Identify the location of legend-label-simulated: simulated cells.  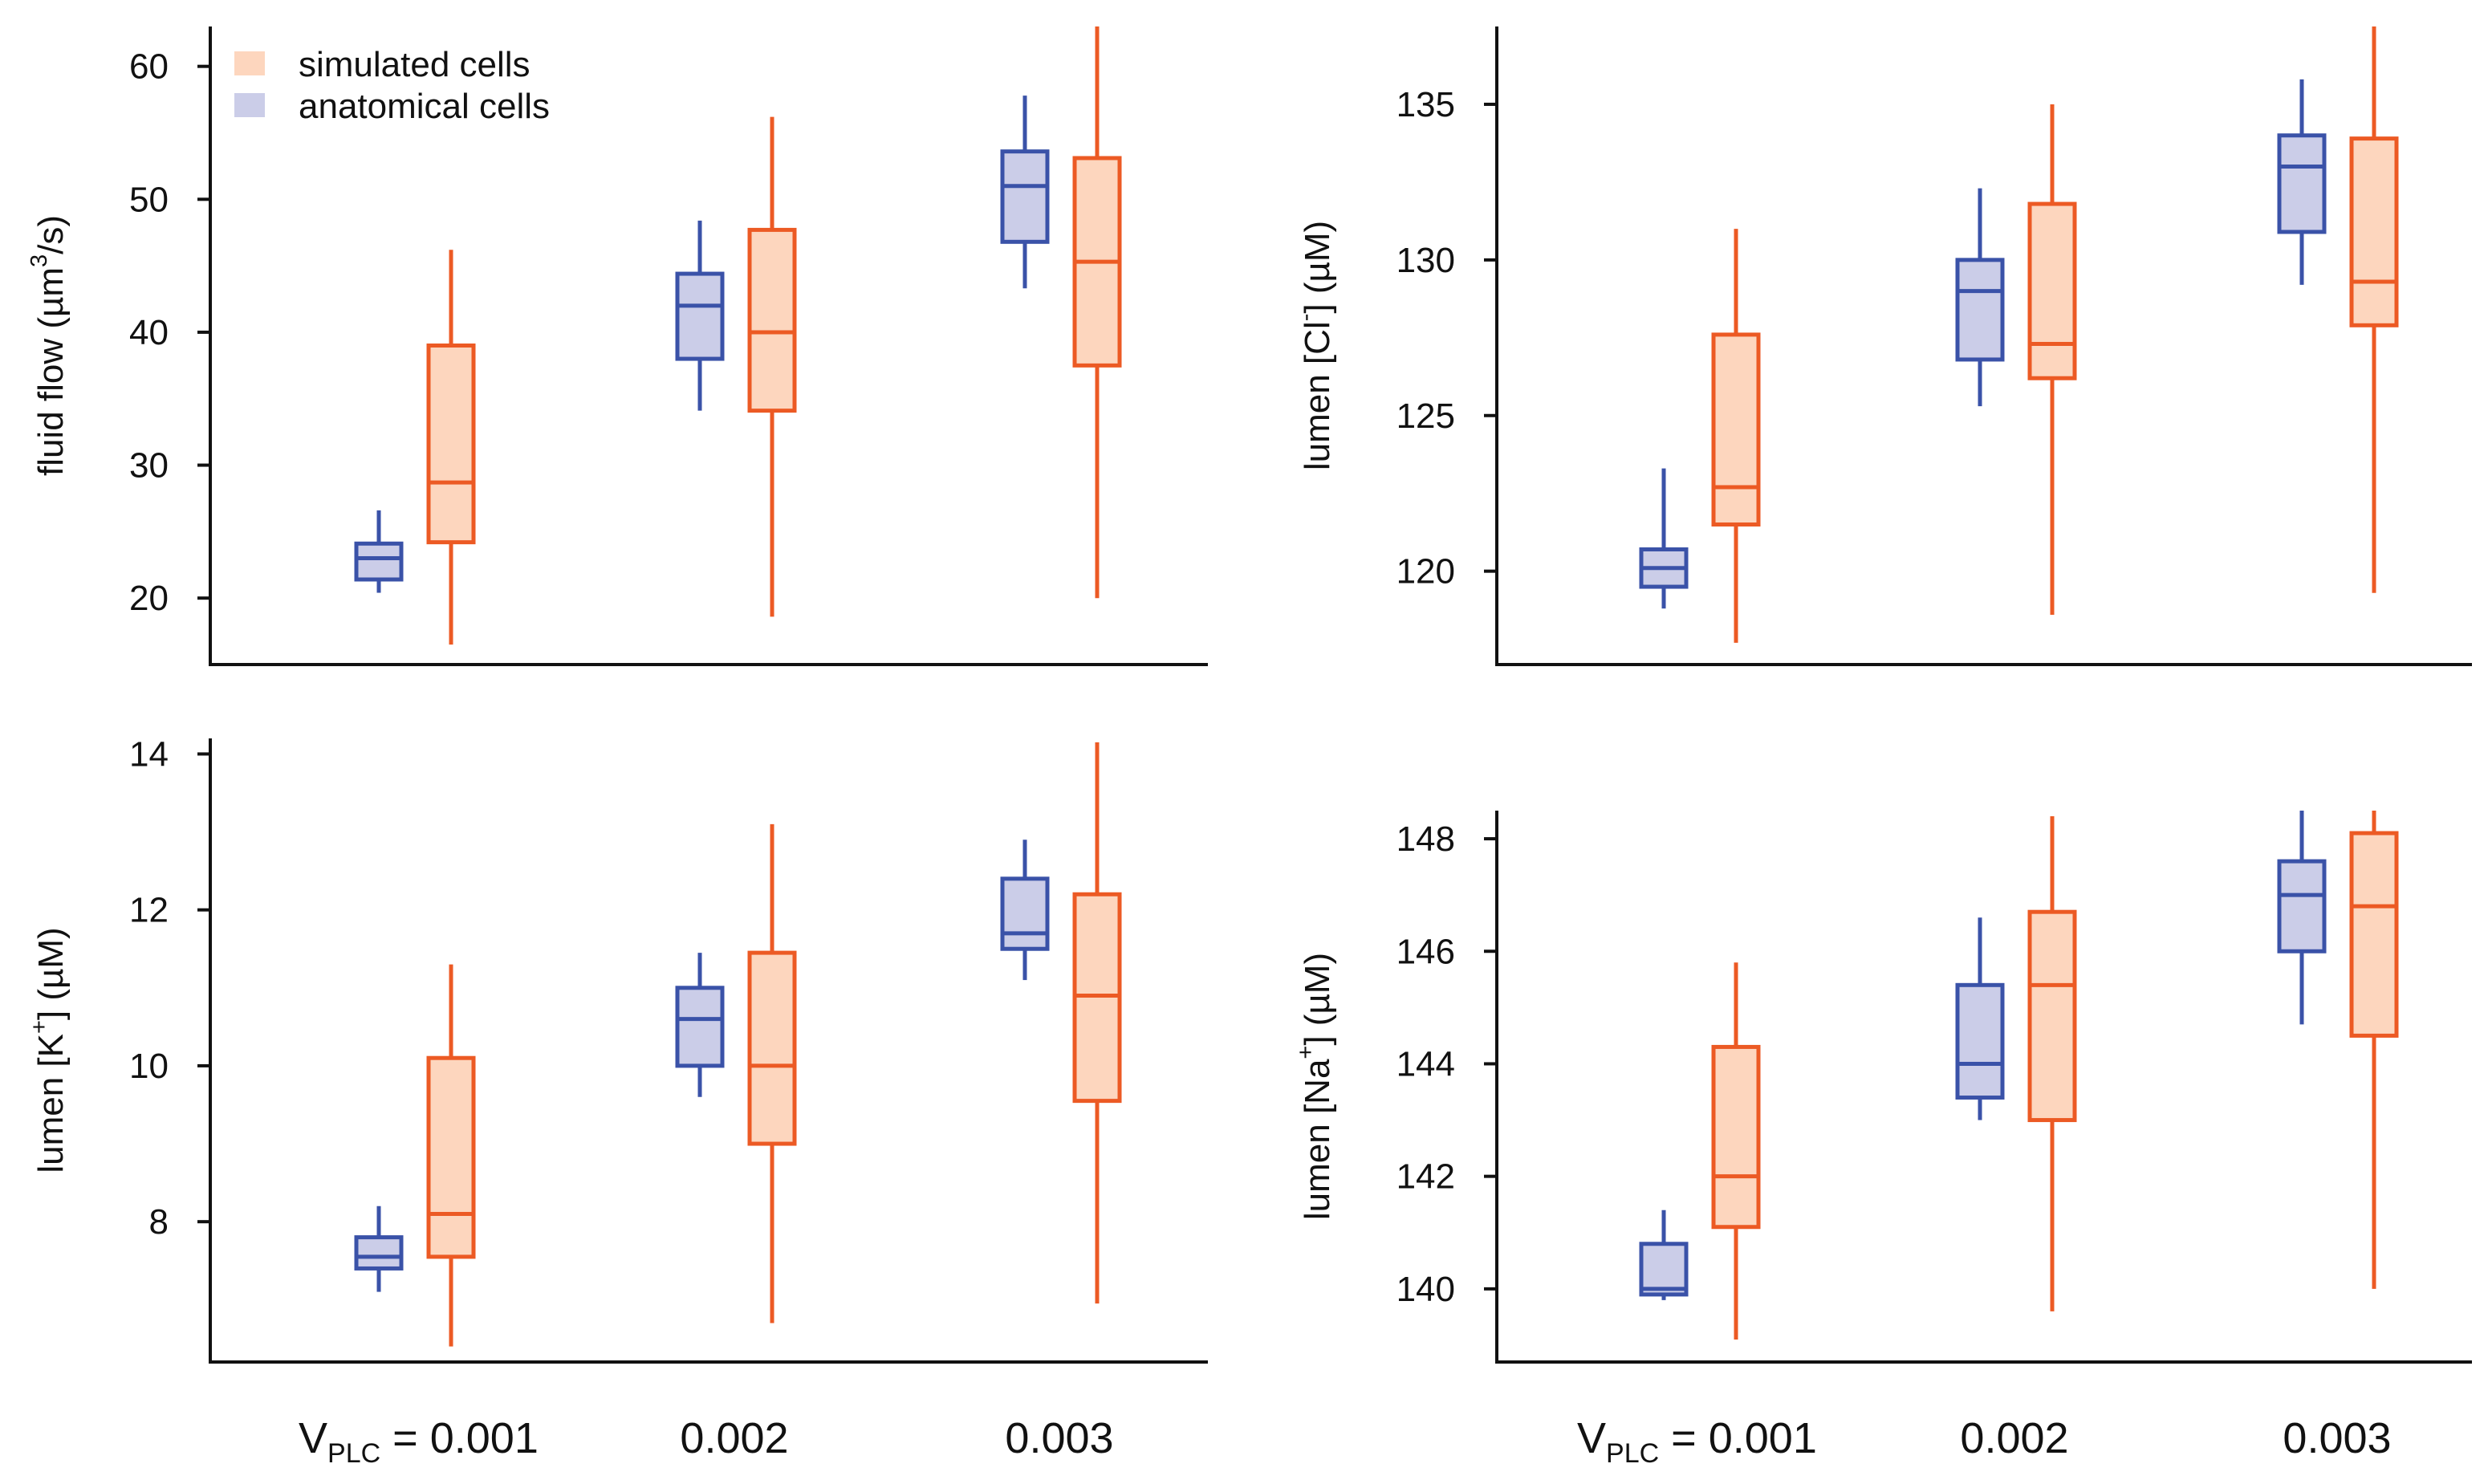
(415, 64).